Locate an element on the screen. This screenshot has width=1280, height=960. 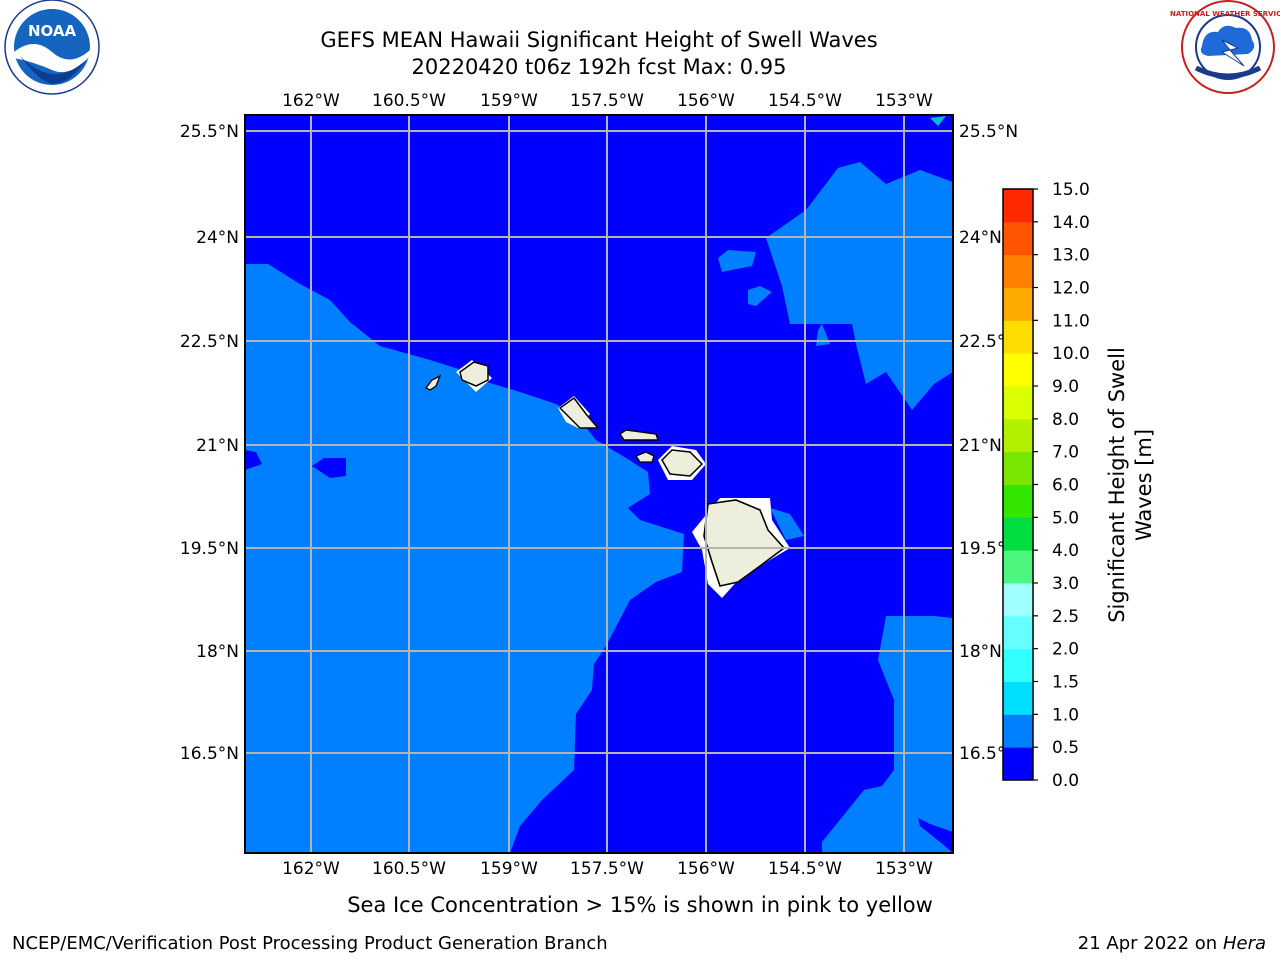
colorbar-tick-label: 11.0 is located at coordinates (1071, 321).